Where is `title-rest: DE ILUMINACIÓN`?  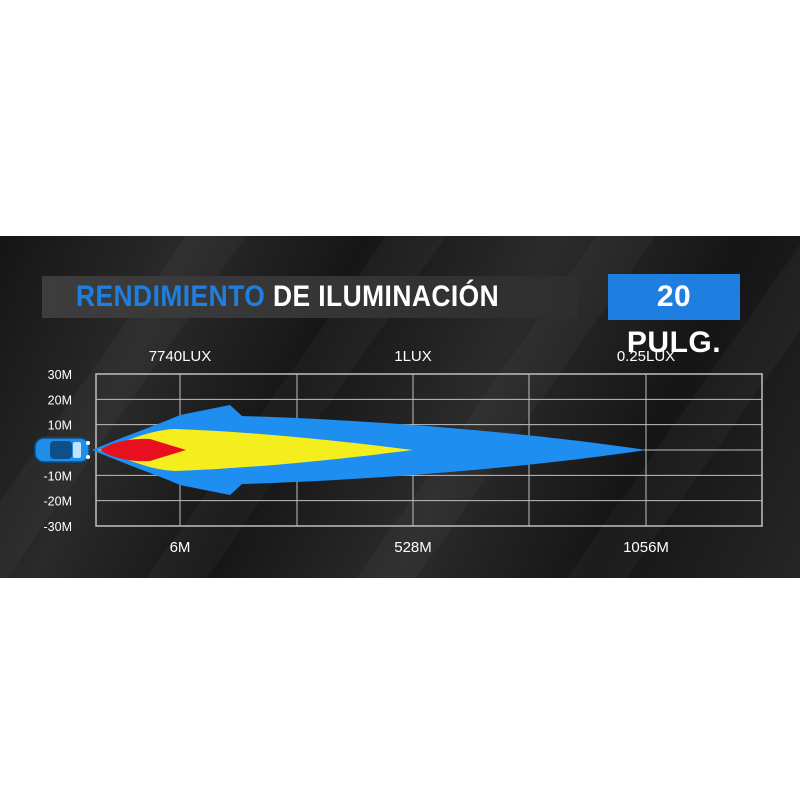 title-rest: DE ILUMINACIÓN is located at coordinates (386, 296).